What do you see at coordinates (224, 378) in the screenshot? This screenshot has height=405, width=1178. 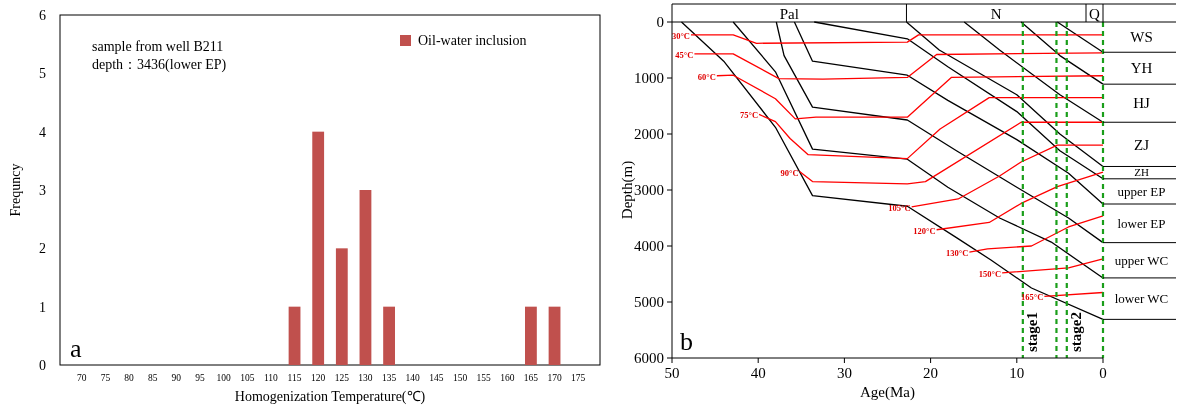 I see `x-tick-label: 100` at bounding box center [224, 378].